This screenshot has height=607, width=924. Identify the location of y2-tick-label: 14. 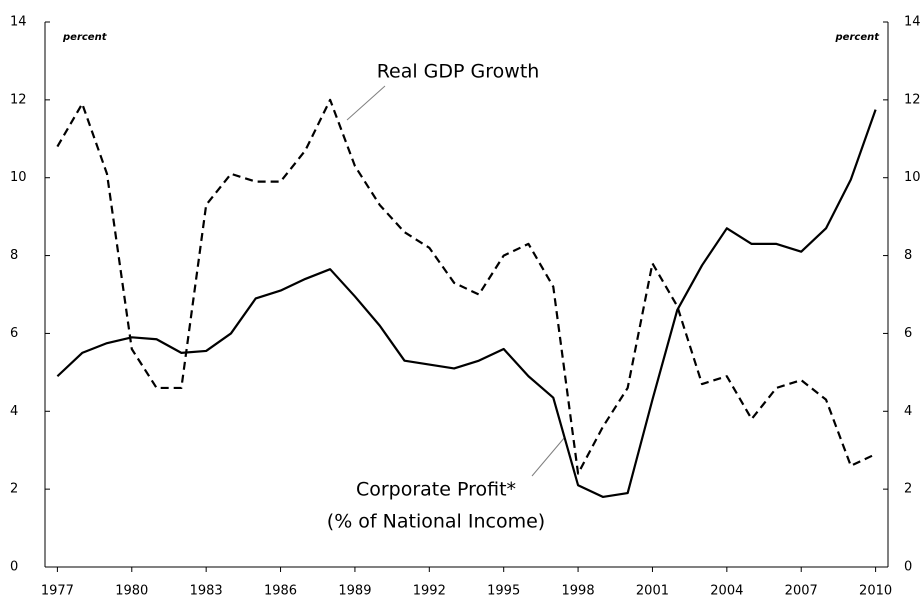
(912, 22).